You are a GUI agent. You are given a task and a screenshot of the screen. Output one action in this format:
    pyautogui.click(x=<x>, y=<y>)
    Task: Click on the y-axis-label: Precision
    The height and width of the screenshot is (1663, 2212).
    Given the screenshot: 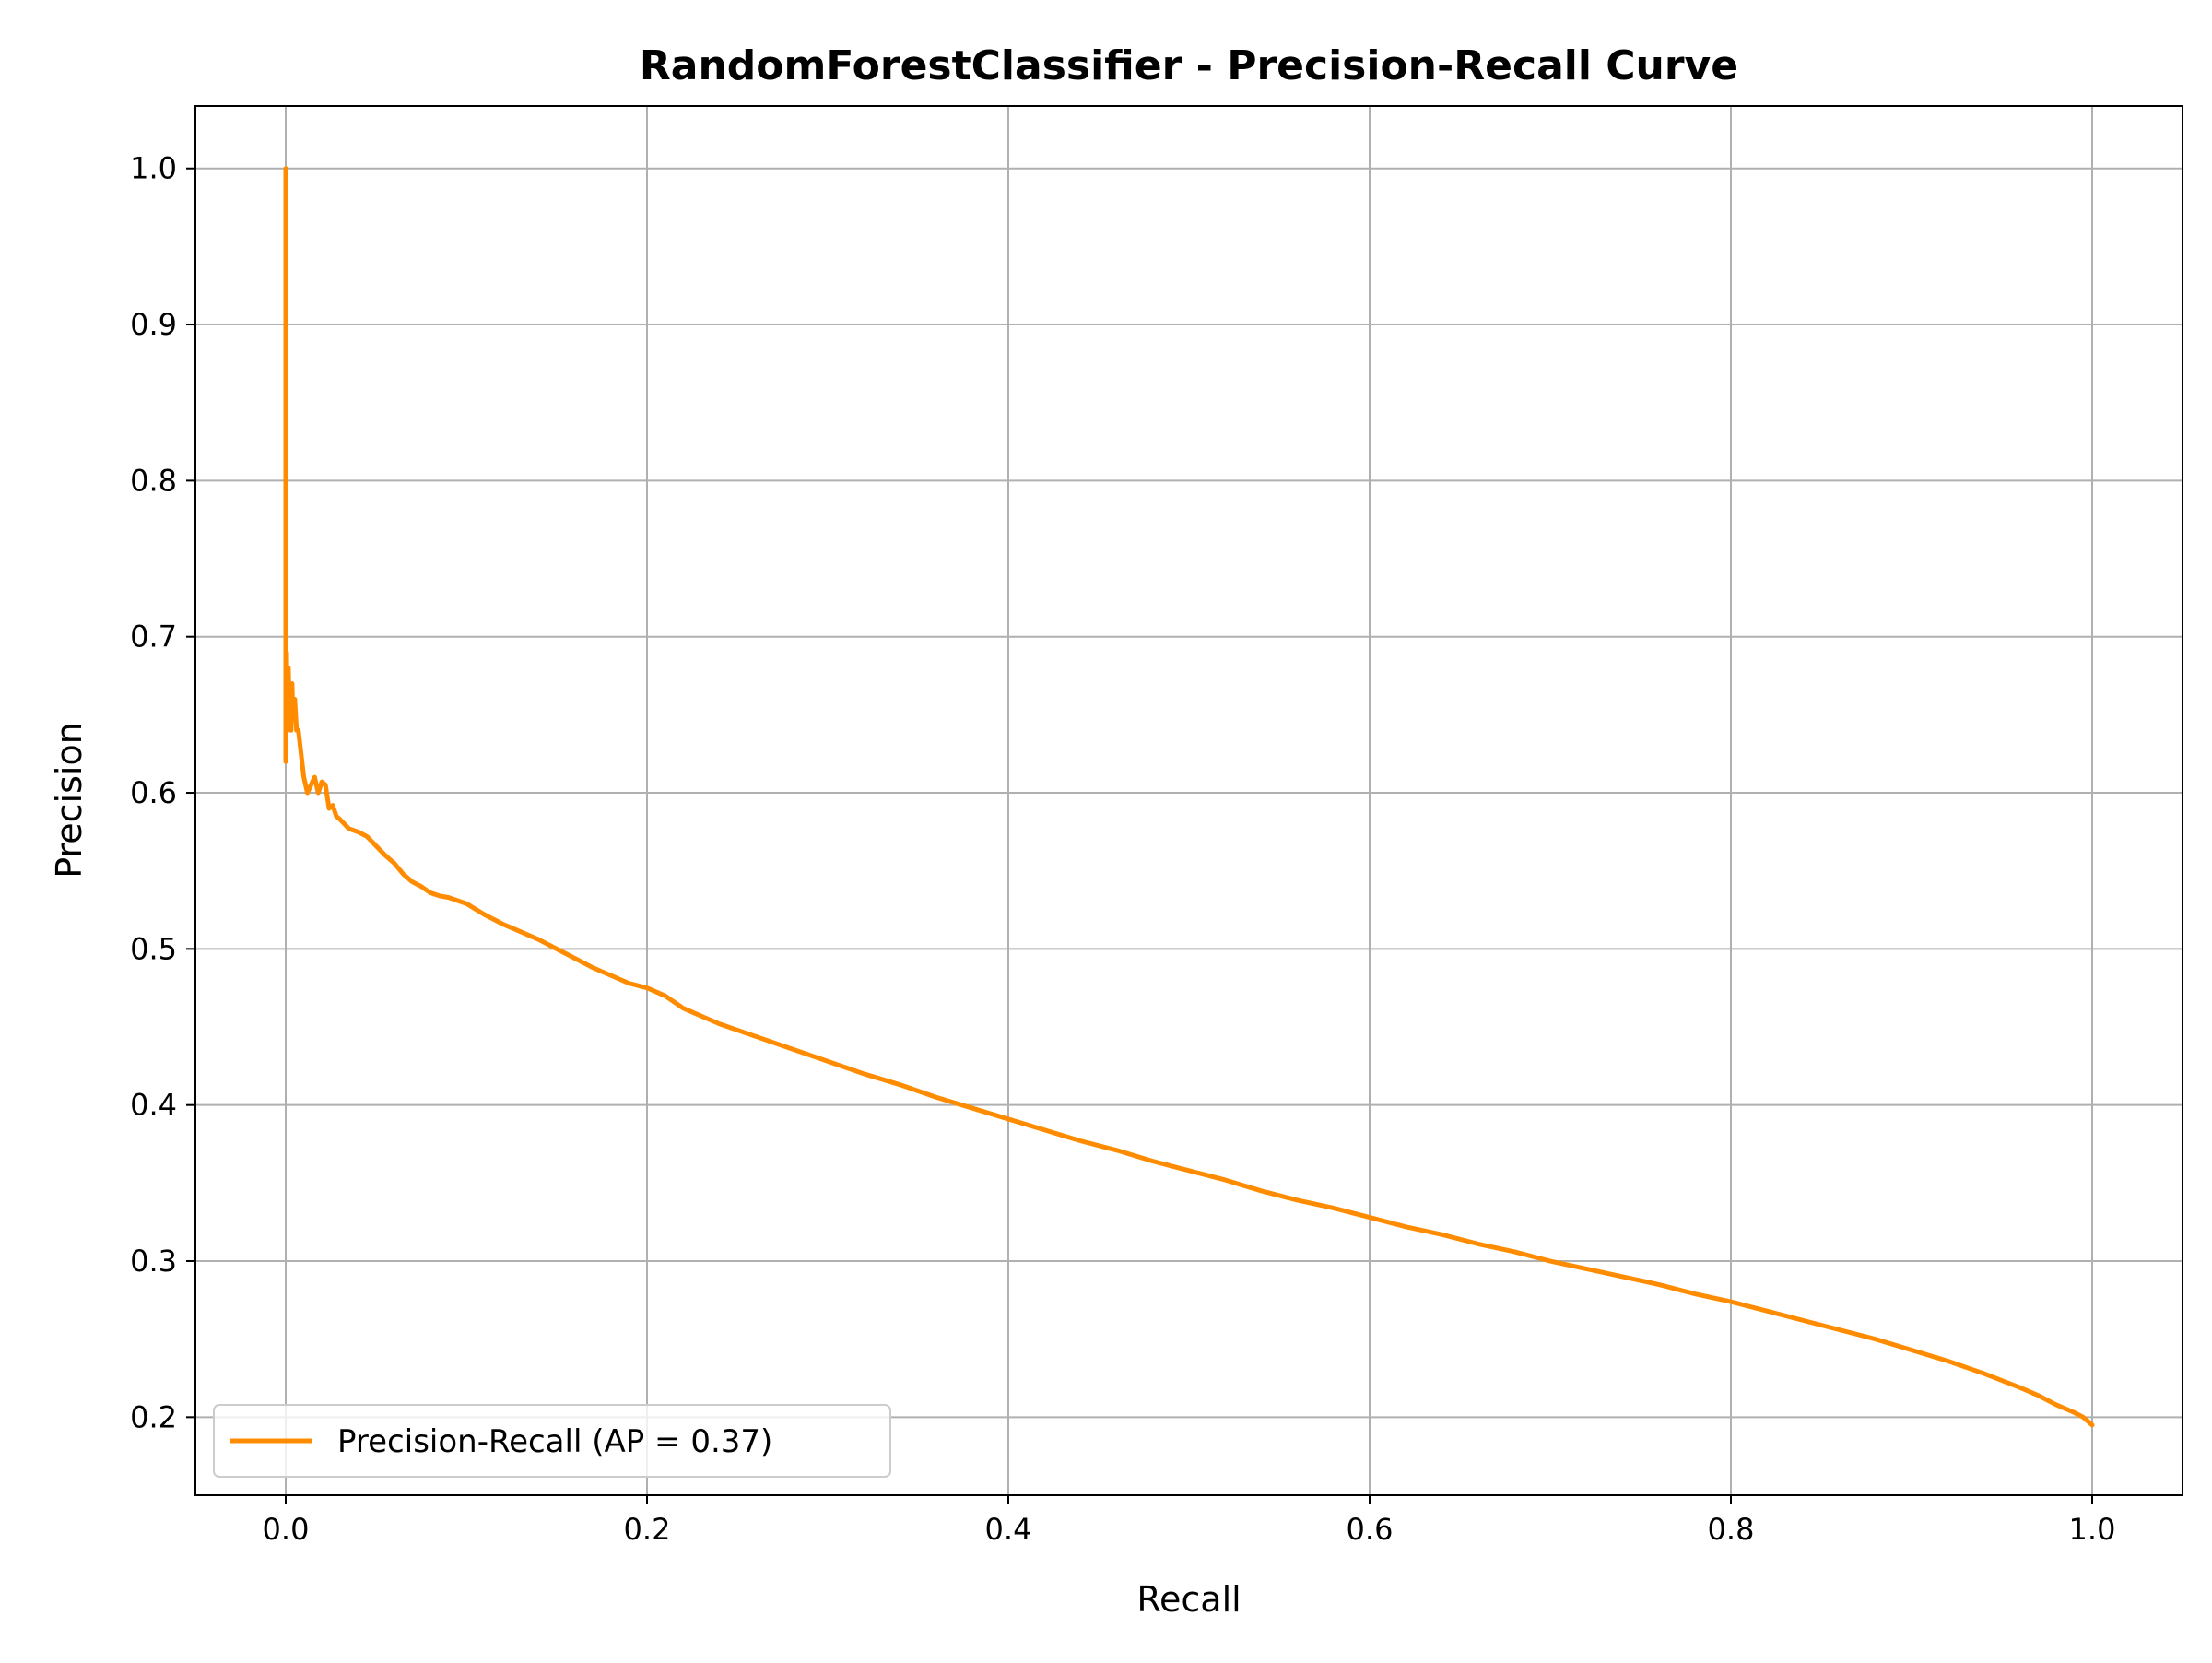 What is the action you would take?
    pyautogui.click(x=69, y=800)
    